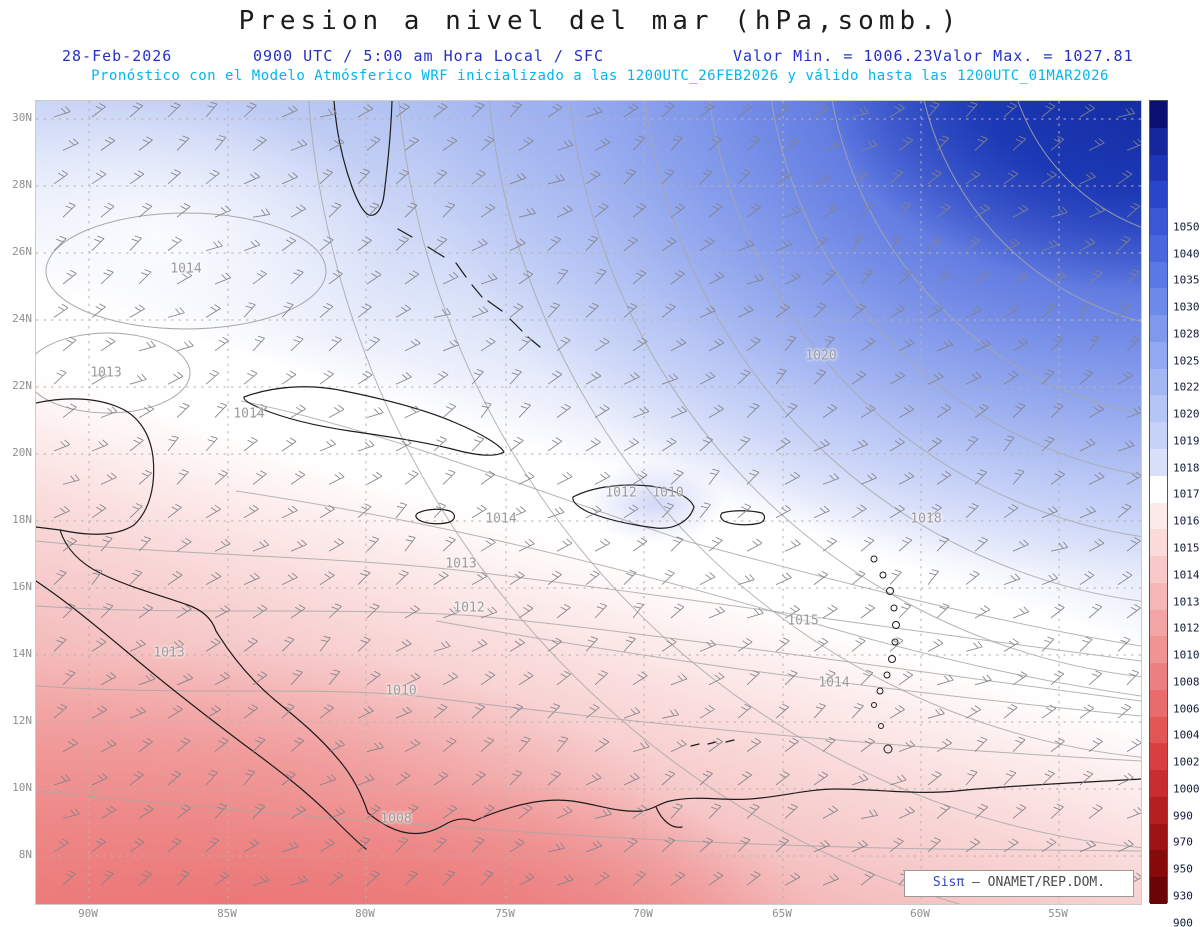 This screenshot has width=1200, height=927. Describe the element at coordinates (469, 288) in the screenshot. I see `bahamas-coastline` at that location.